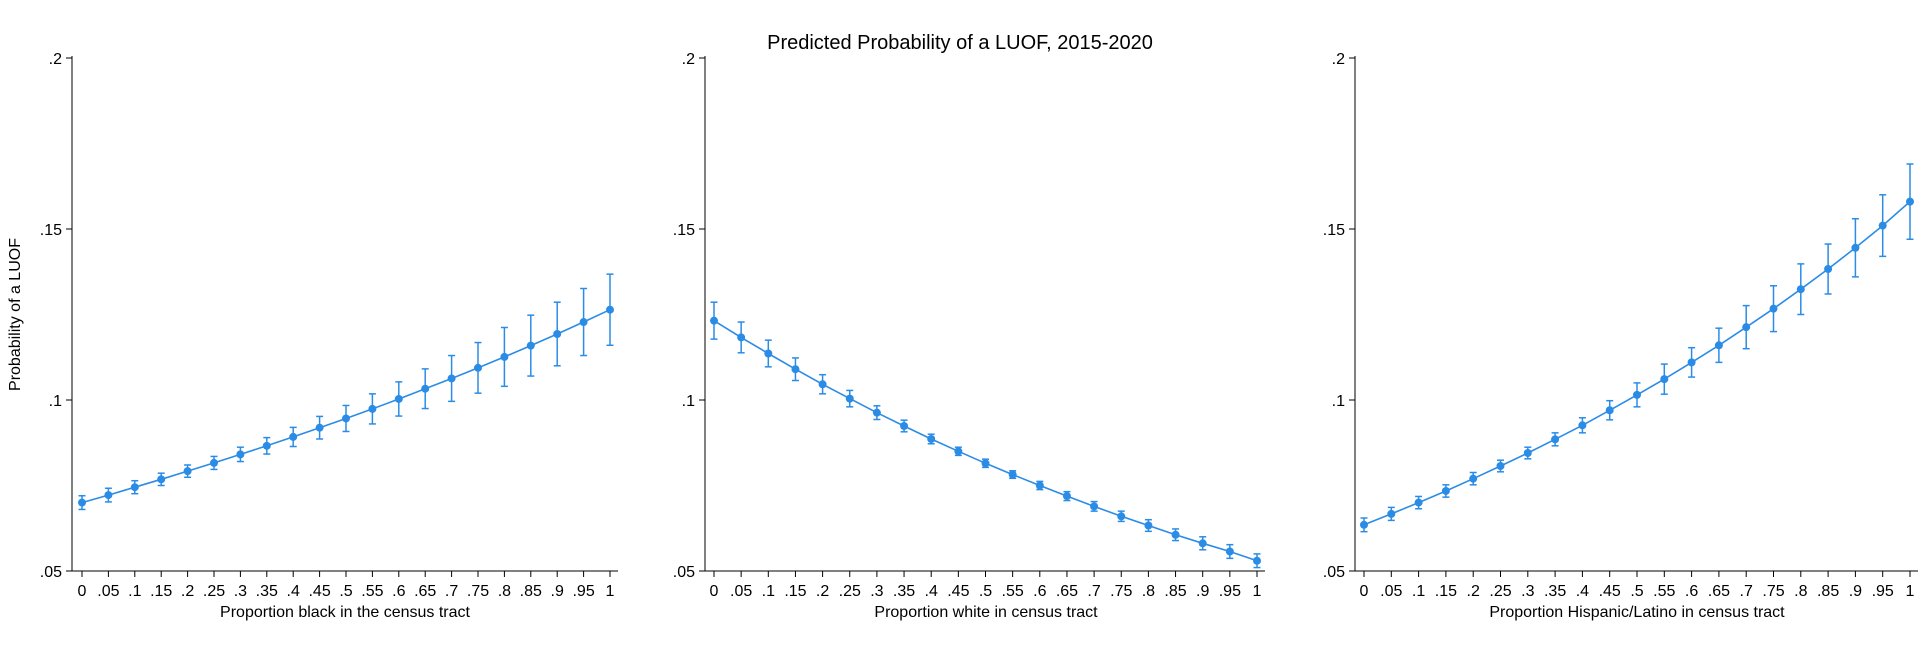 The width and height of the screenshot is (1920, 658). What do you see at coordinates (986, 612) in the screenshot?
I see `x-axis-label: Proportion white in census tract` at bounding box center [986, 612].